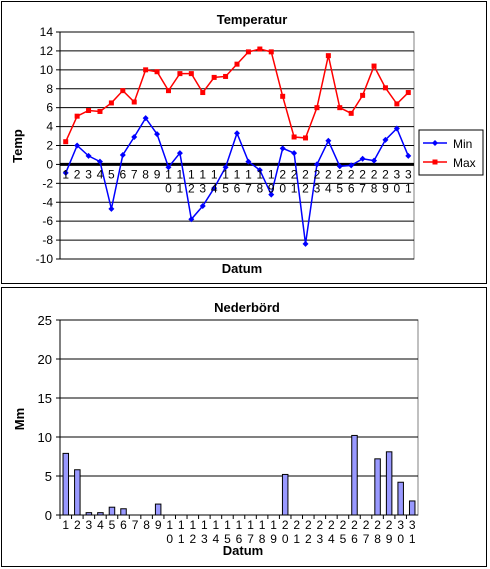 The height and width of the screenshot is (569, 490). What do you see at coordinates (158, 525) in the screenshot?
I see `rain-x-tick-label: 9` at bounding box center [158, 525].